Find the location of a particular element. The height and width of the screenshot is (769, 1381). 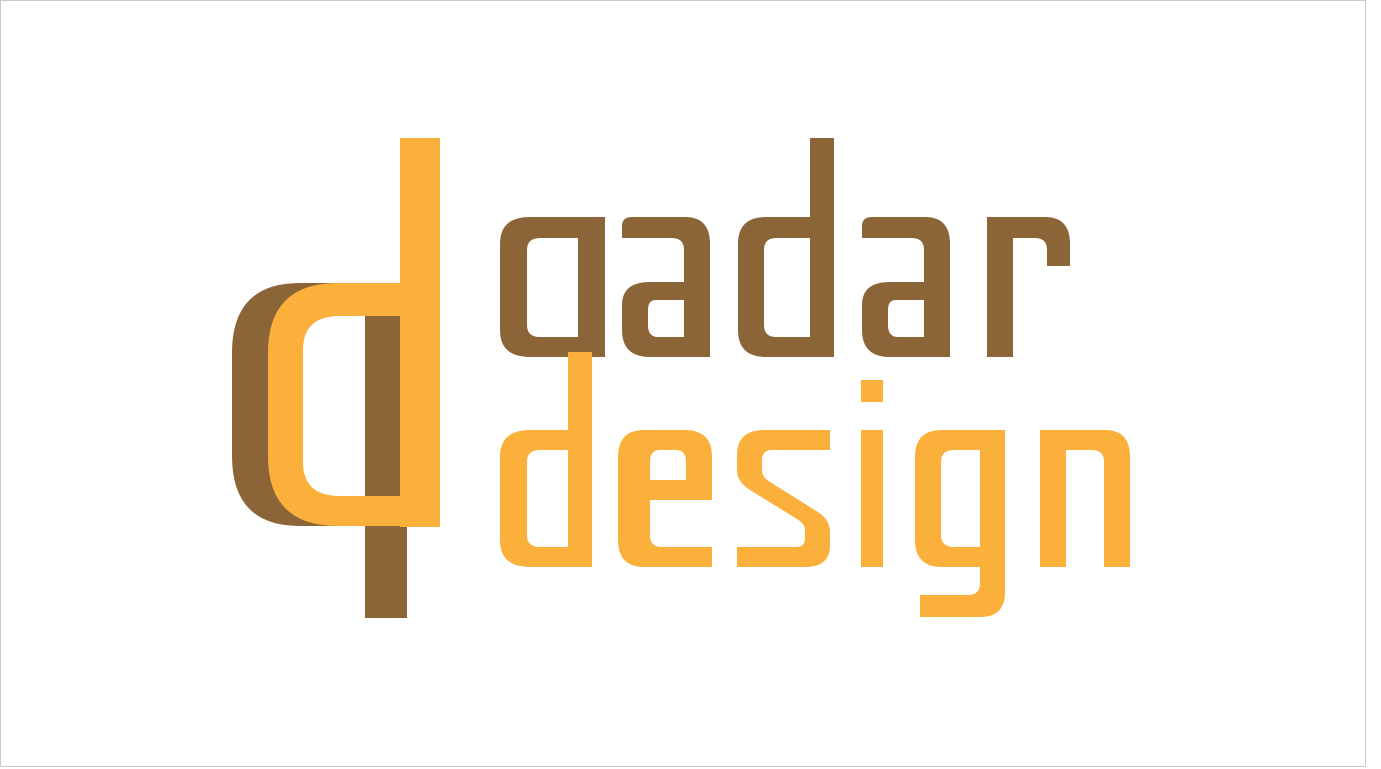

letter-q is located at coordinates (552, 287).